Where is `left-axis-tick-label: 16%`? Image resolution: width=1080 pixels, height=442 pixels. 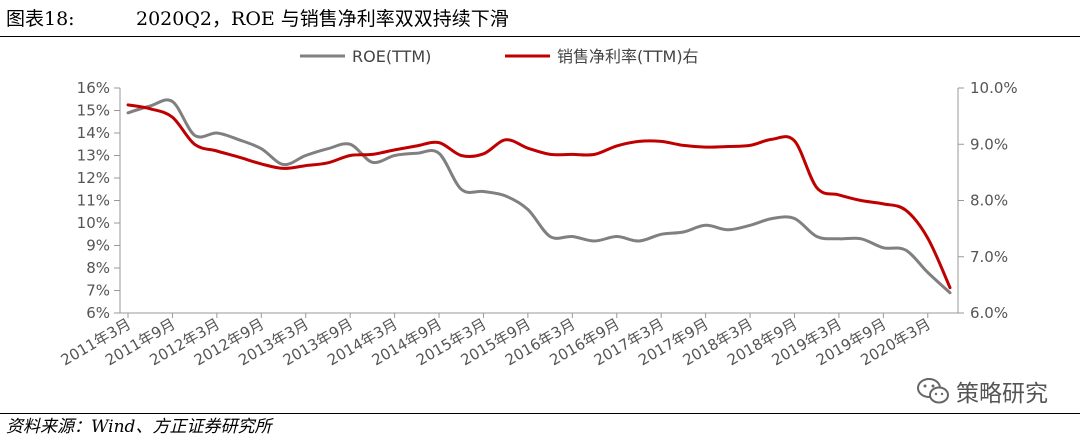 left-axis-tick-label: 16% is located at coordinates (93, 88).